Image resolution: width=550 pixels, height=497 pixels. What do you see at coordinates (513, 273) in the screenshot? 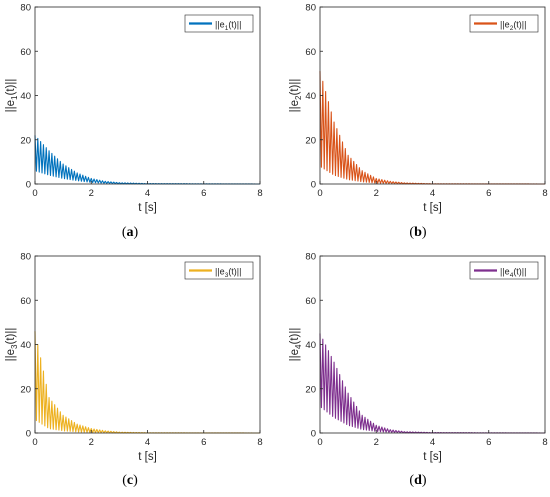
I see `legend-label: ||e4(t)||` at bounding box center [513, 273].